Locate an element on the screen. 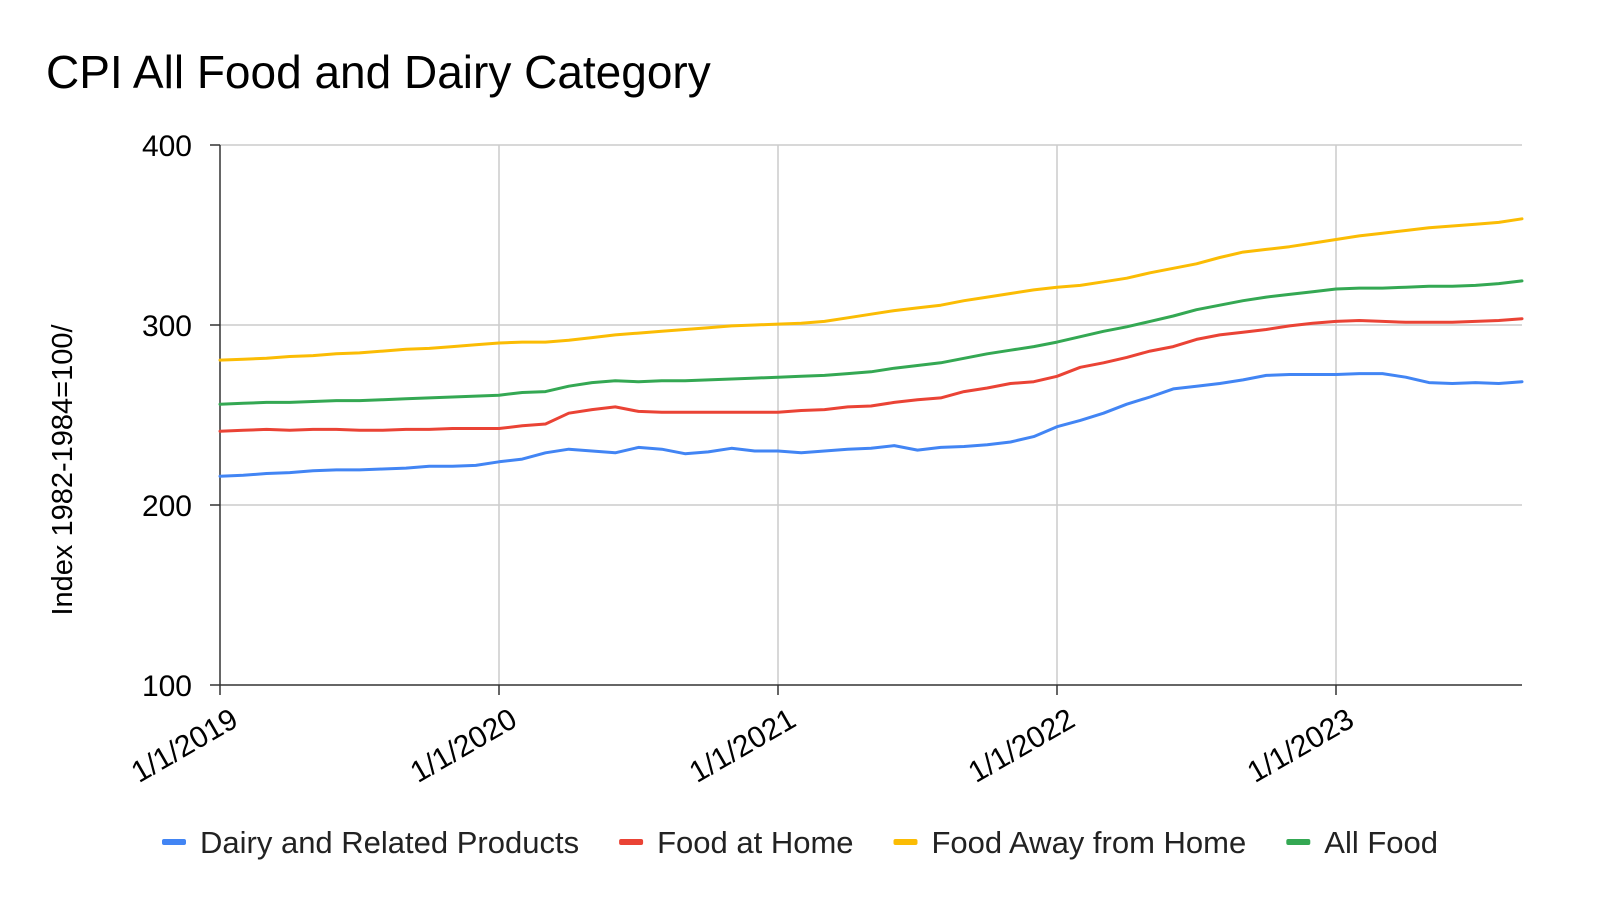 The height and width of the screenshot is (924, 1600). x-tick-label: 1/1/2021 is located at coordinates (743, 745).